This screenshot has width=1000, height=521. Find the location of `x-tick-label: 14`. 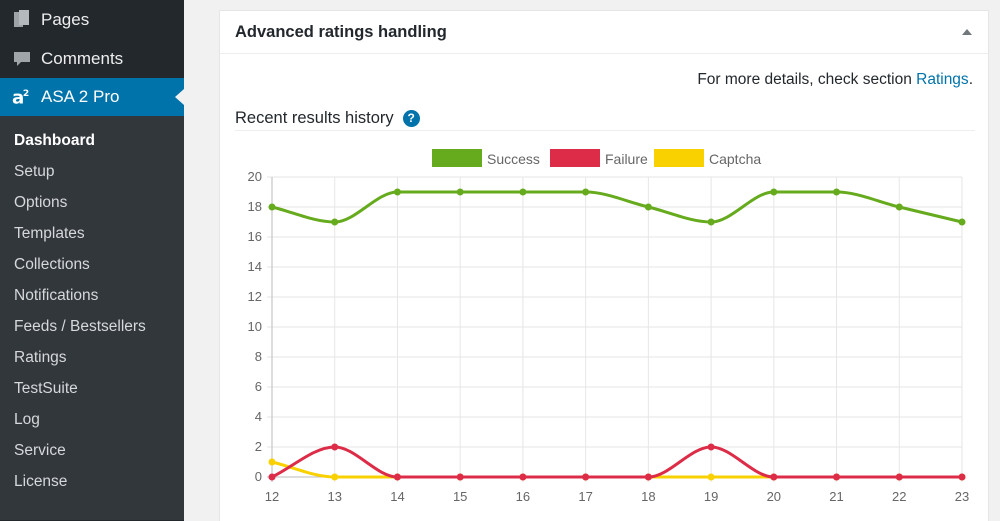

x-tick-label: 14 is located at coordinates (397, 496).